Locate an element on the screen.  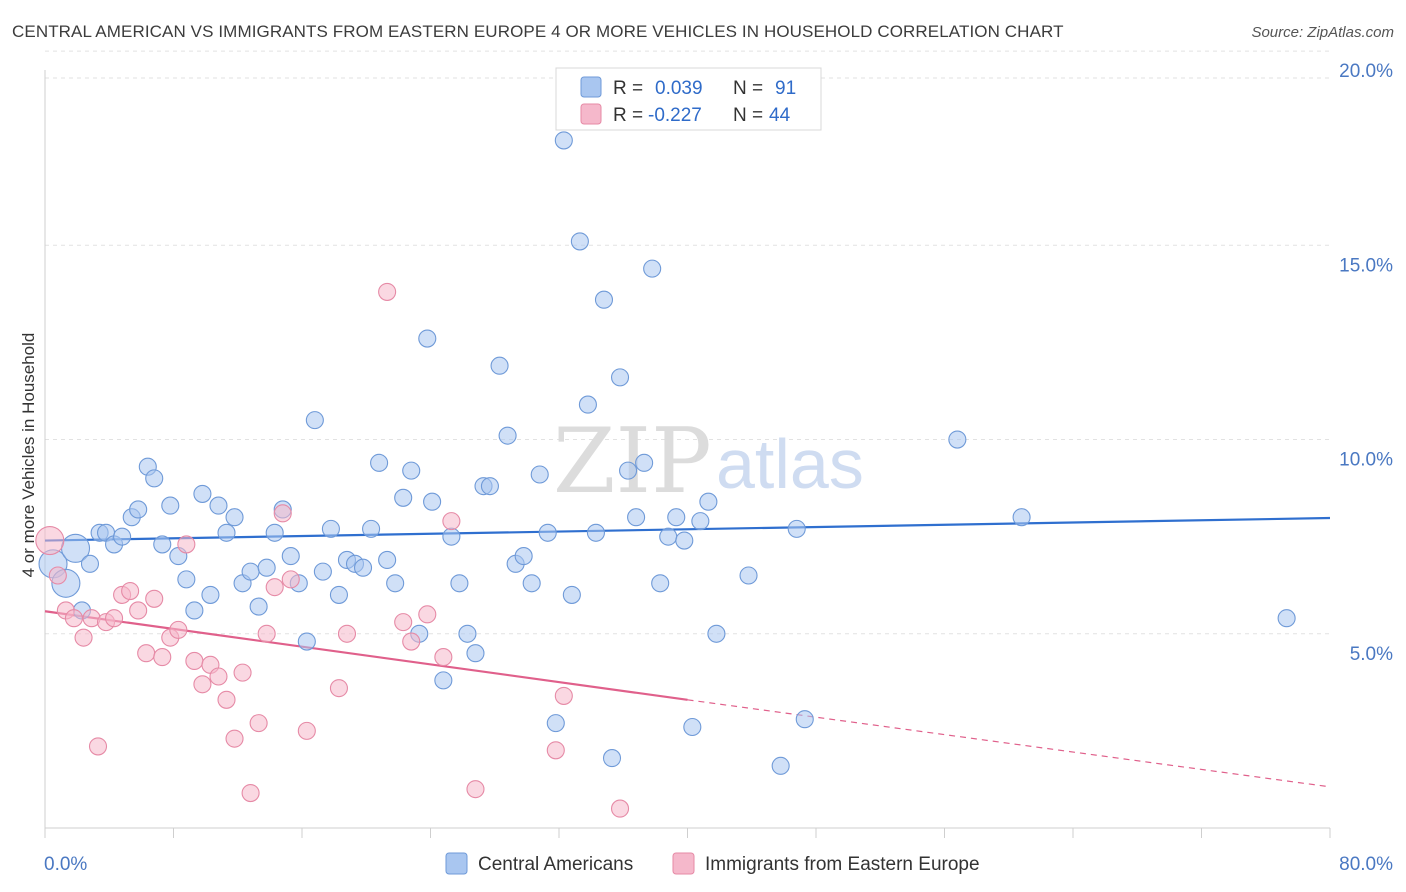
bottom-legend-label-central-americans: Central Americans is located at coordinates (555, 864).